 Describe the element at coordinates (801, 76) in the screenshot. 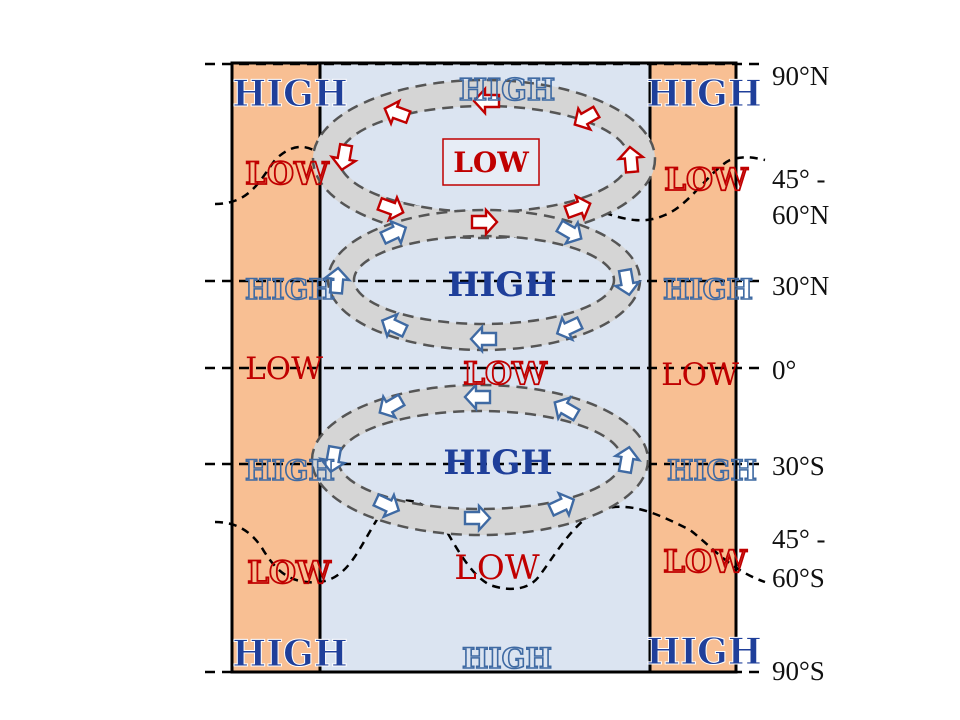

I see `lat-label-90n: 90°N` at that location.